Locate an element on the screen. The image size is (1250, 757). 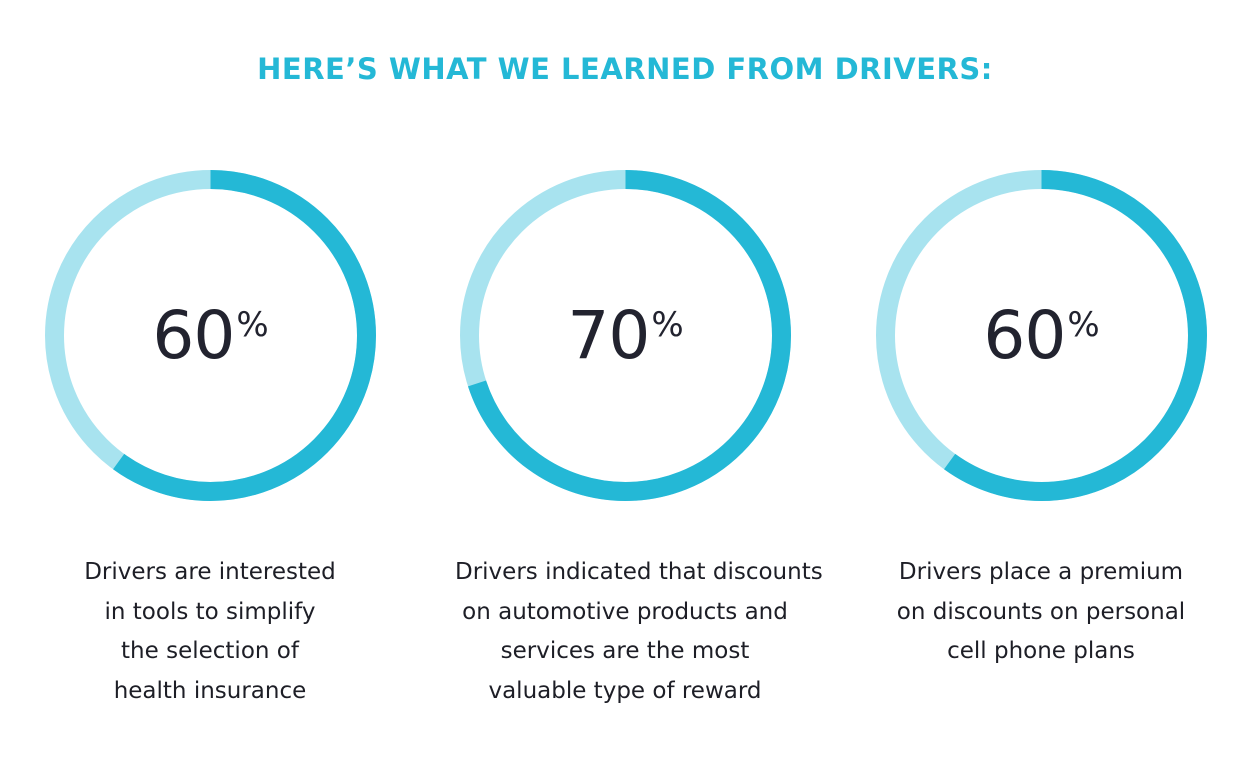
description-line: valuable type of reward is located at coordinates (625, 690).